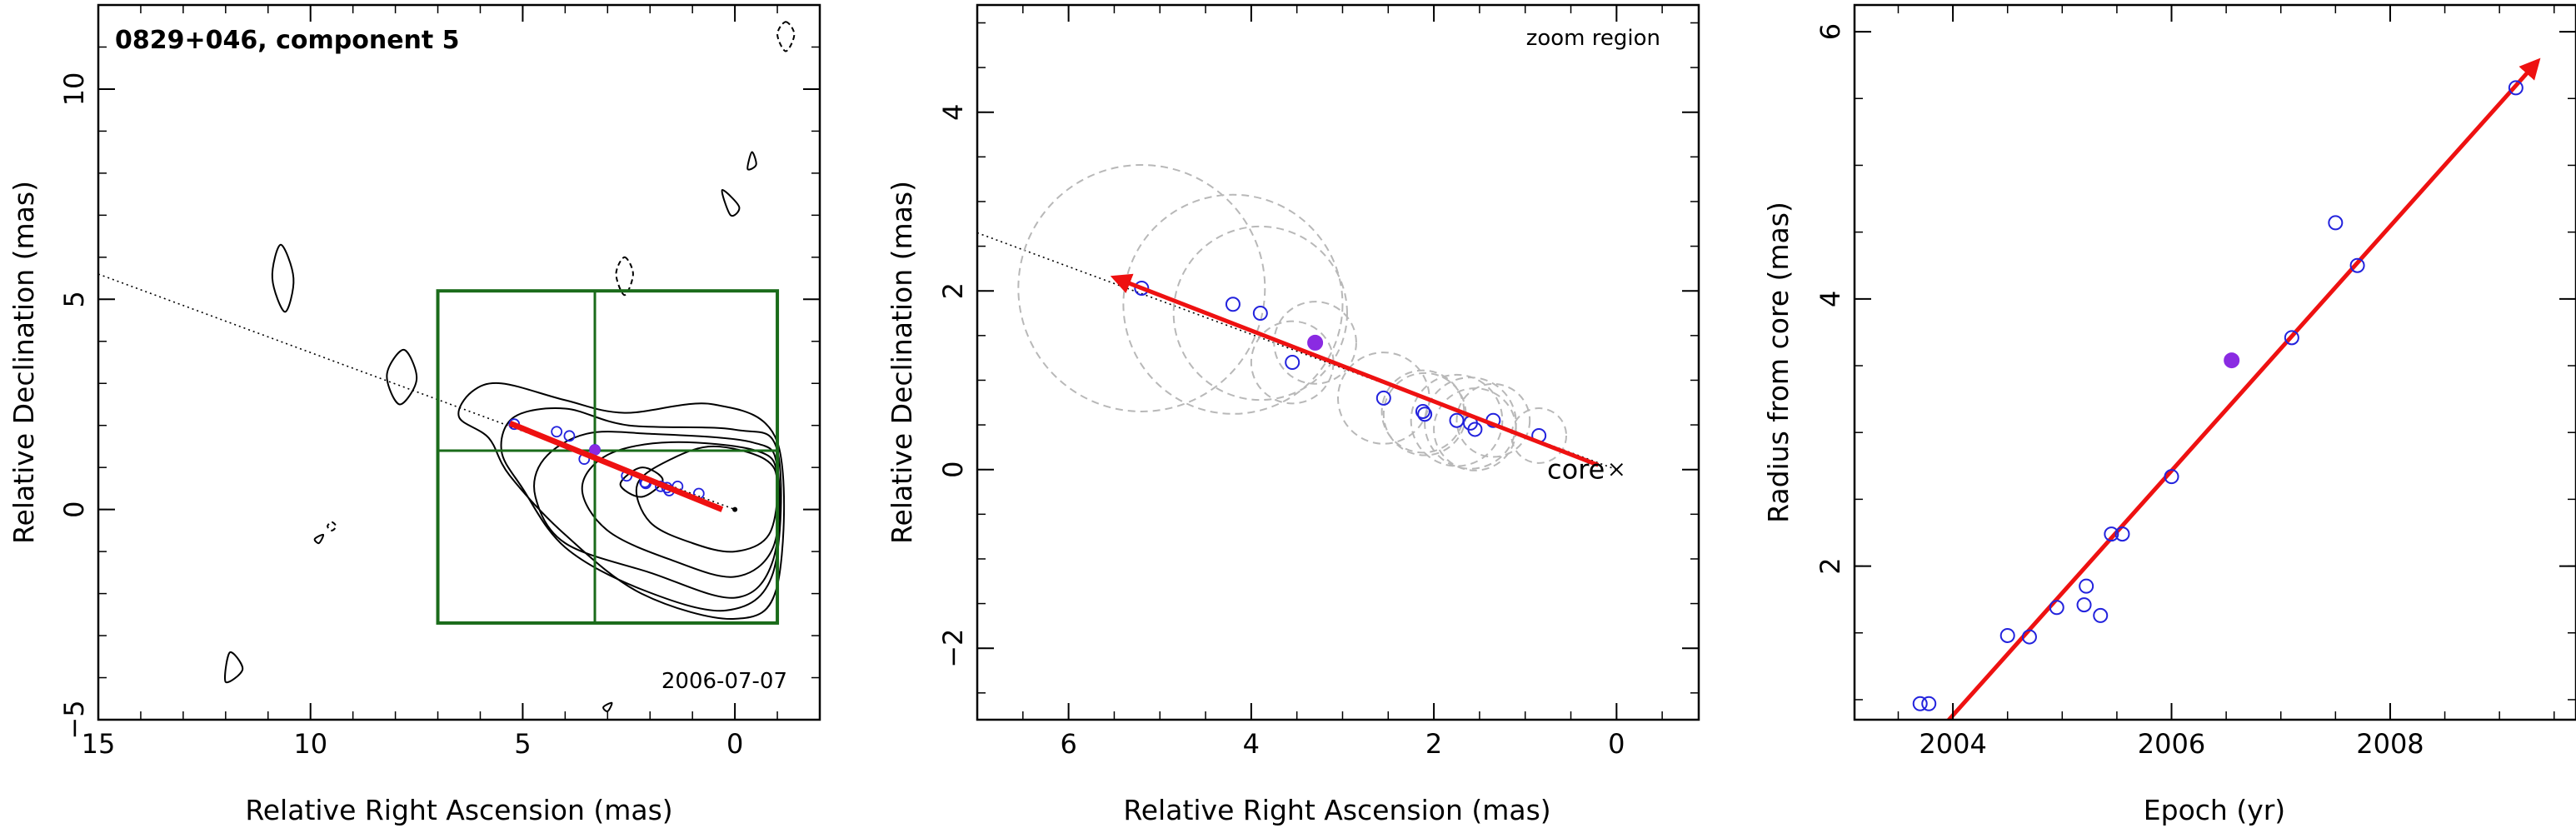 Image resolution: width=2576 pixels, height=833 pixels. Describe the element at coordinates (953, 112) in the screenshot. I see `panel-2-y-tick-label: 4` at that location.